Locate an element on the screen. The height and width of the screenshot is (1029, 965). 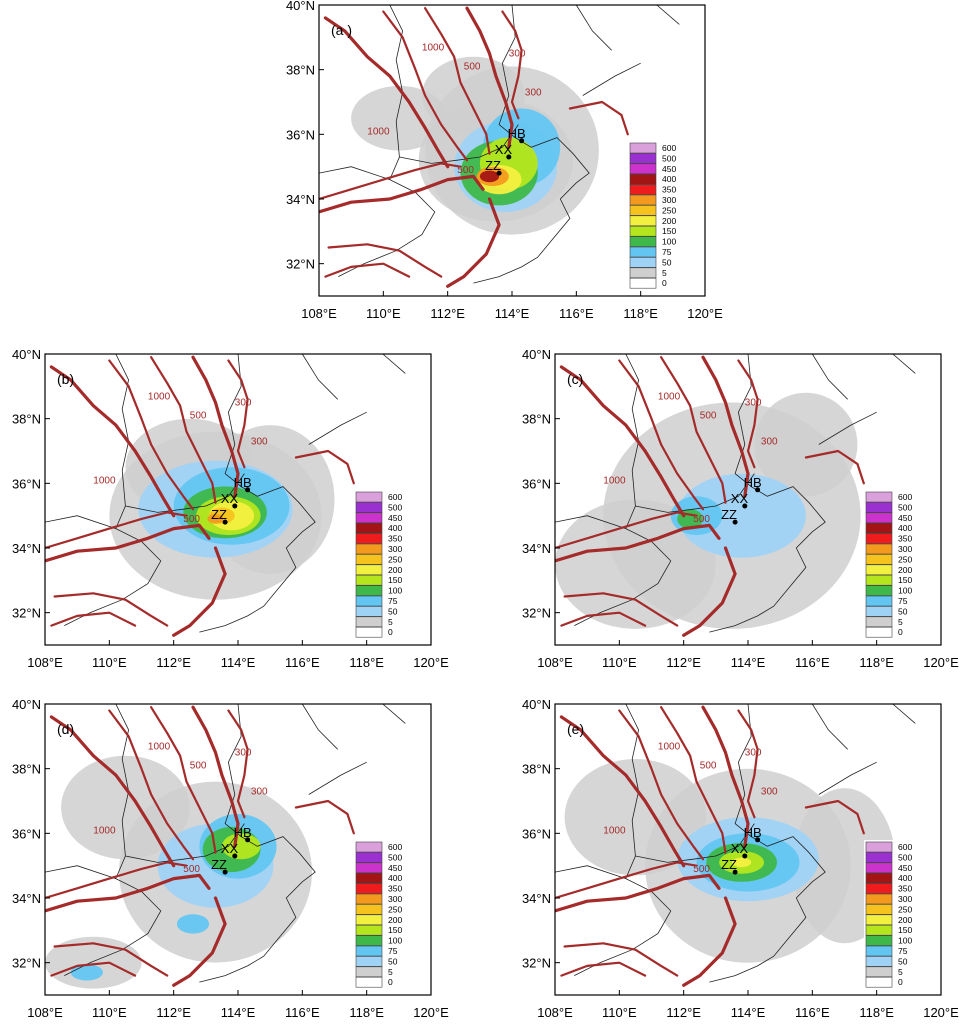
legend-level-label: 500 is located at coordinates (669, 158).